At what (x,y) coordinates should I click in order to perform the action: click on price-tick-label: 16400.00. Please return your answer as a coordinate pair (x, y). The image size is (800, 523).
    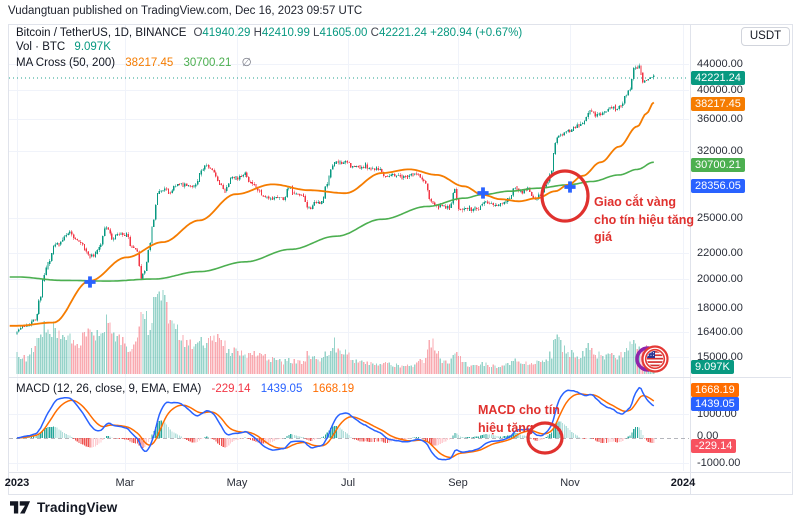
    Looking at the image, I should click on (720, 332).